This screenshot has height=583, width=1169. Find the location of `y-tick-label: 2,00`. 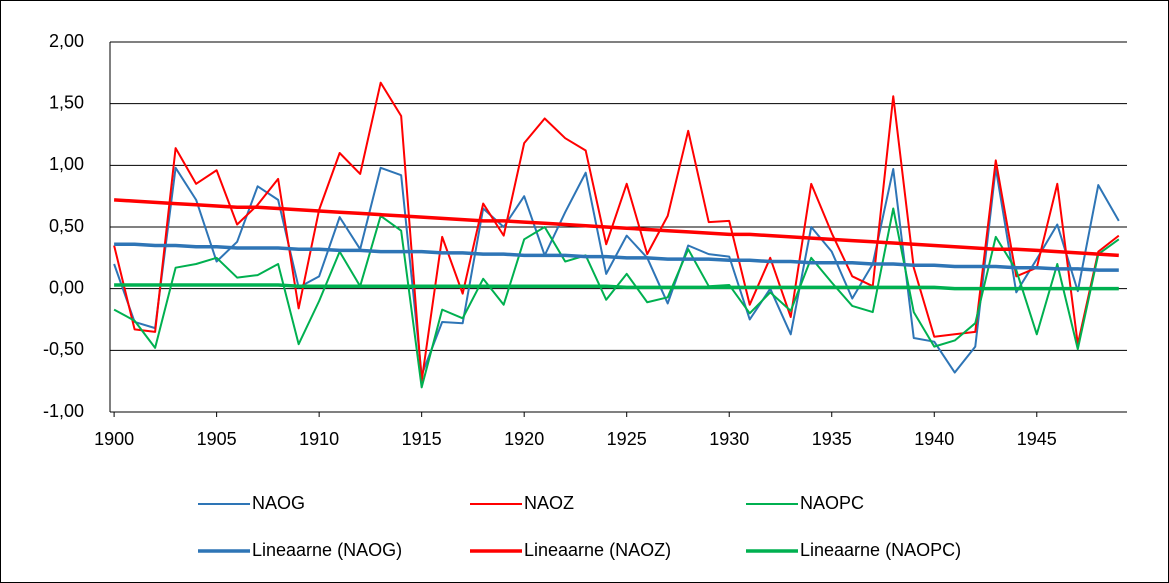

y-tick-label: 2,00 is located at coordinates (66, 41).